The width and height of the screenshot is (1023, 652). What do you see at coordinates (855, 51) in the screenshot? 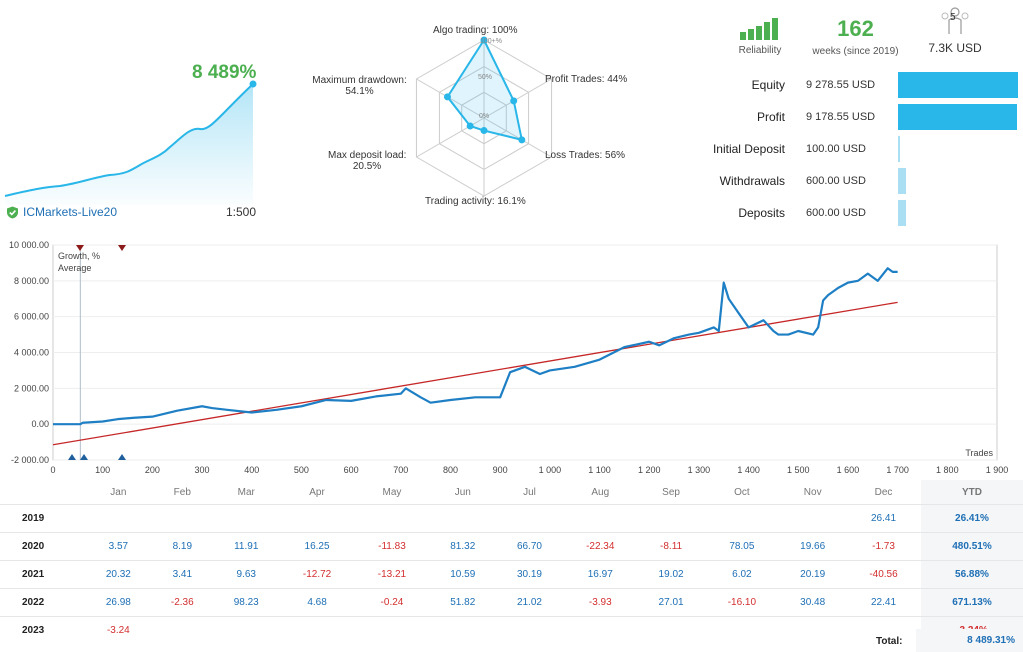
I see `weeks-label: weeks (since 2019)` at bounding box center [855, 51].